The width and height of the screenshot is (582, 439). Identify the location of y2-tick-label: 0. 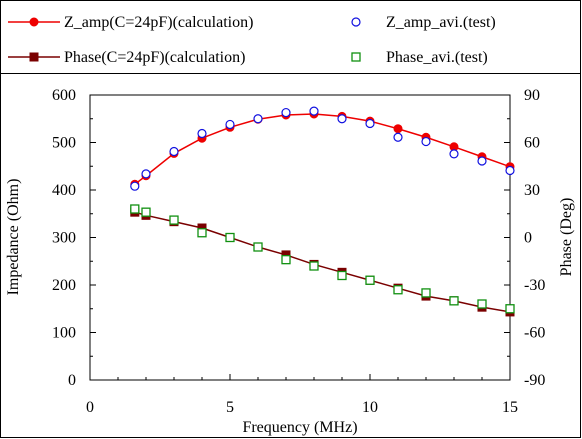
(528, 238).